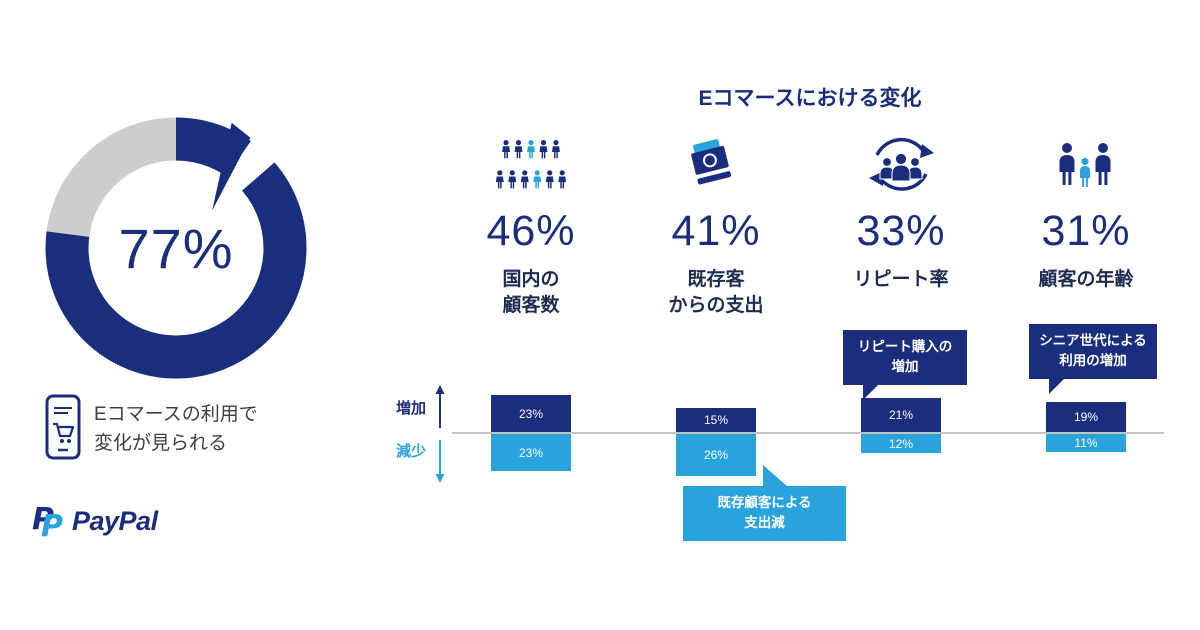 This screenshot has height=630, width=1200. What do you see at coordinates (531, 164) in the screenshot?
I see `customers-group-icon` at bounding box center [531, 164].